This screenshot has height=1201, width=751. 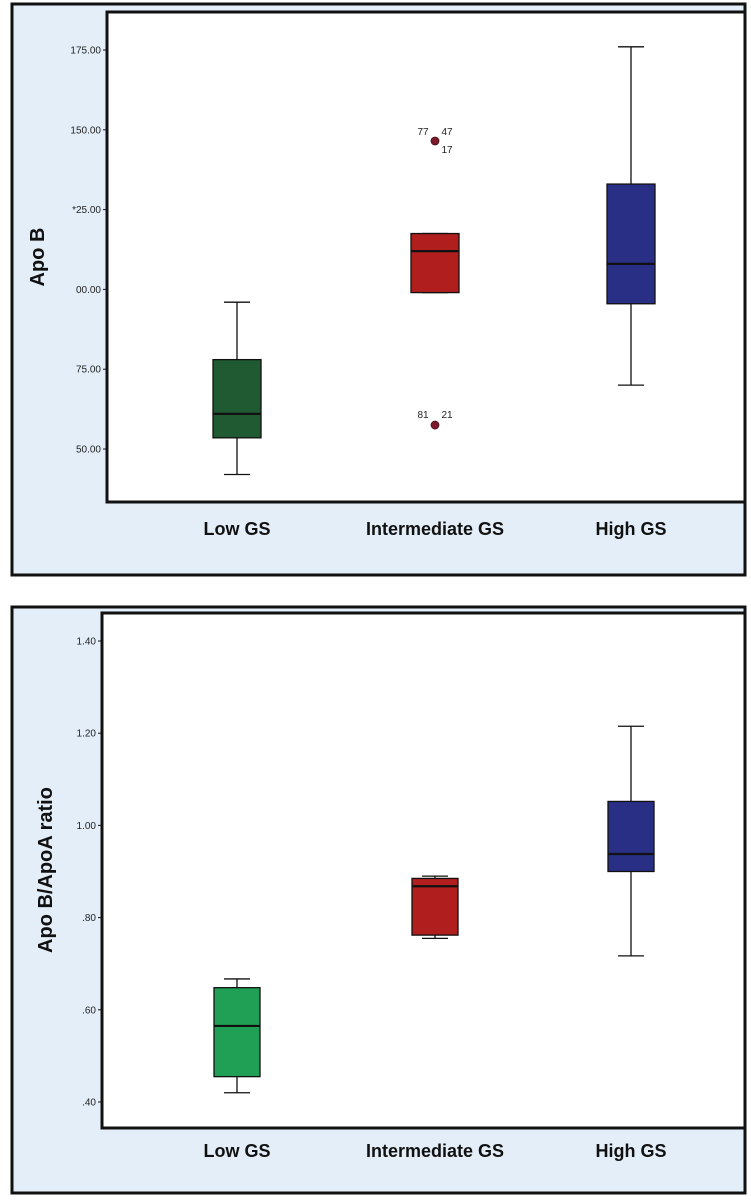 I want to click on outlier-label: 47, so click(x=447, y=132).